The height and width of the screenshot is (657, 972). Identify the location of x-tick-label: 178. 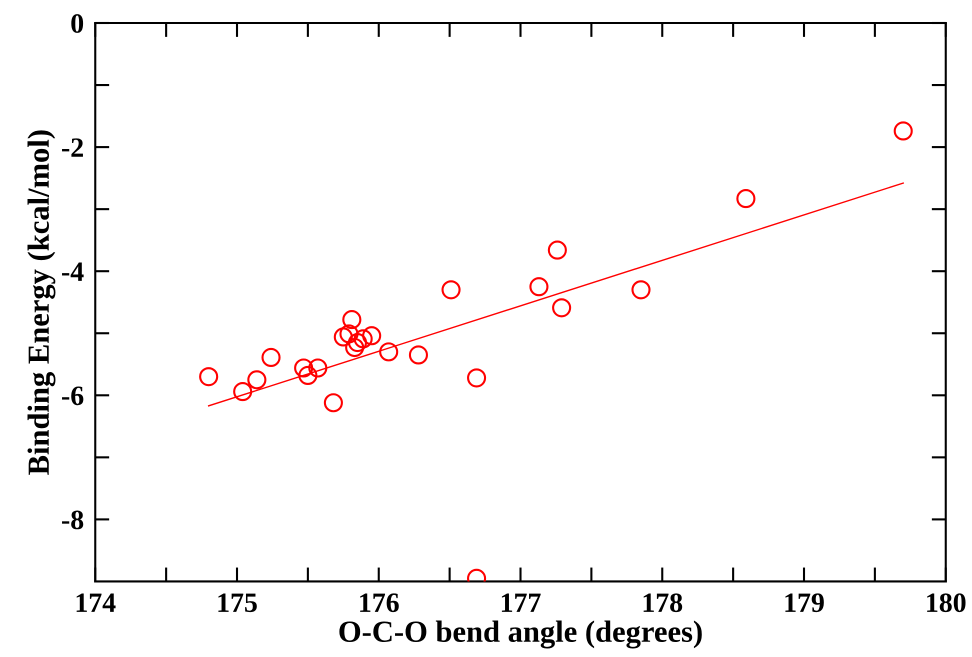
(663, 602).